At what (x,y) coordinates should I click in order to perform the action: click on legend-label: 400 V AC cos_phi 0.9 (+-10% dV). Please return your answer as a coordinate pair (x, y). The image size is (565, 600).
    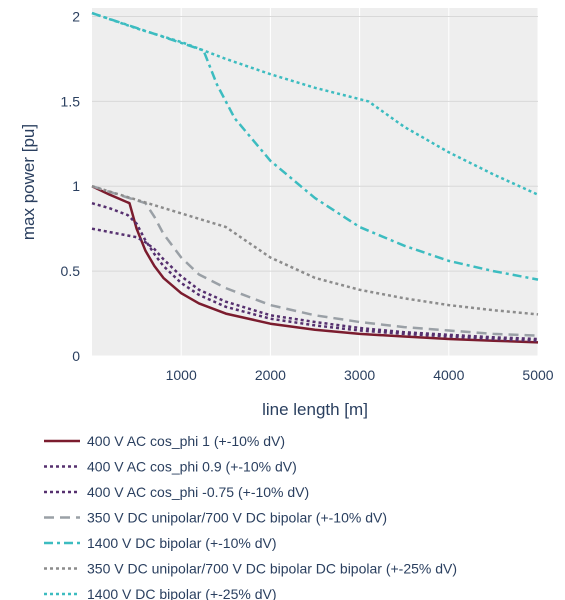
    Looking at the image, I should click on (192, 467).